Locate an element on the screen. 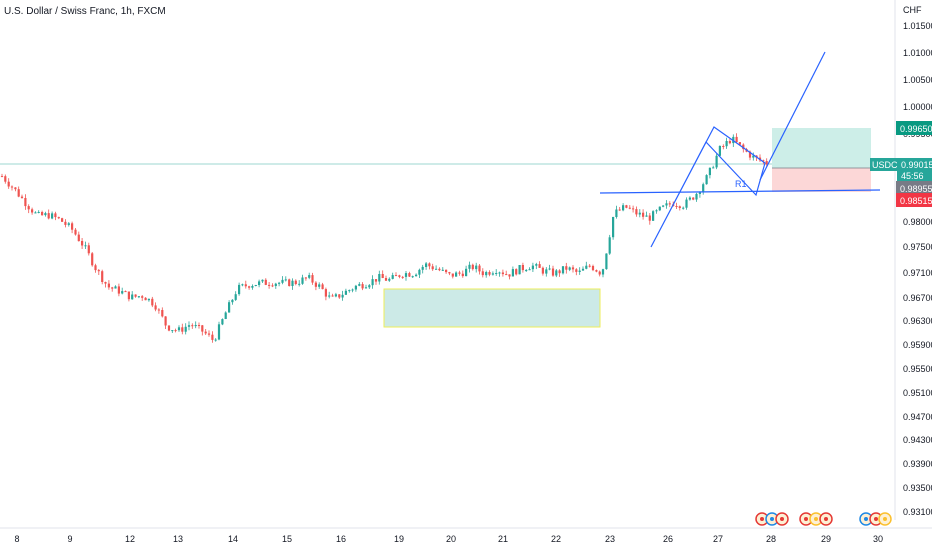  y-tick-label: 1.01500 is located at coordinates (917, 26).